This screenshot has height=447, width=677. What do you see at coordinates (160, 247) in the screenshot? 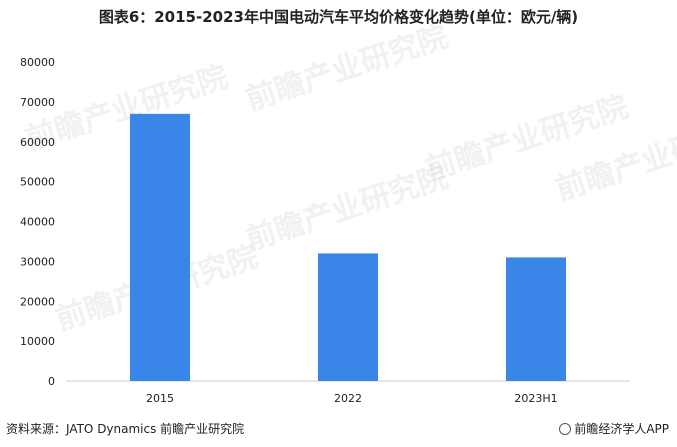
I see `bar-2015` at bounding box center [160, 247].